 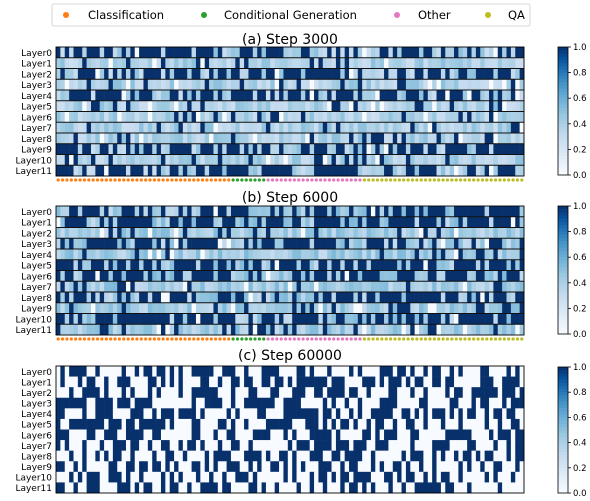 What do you see at coordinates (33, 479) in the screenshot?
I see `y-tick-label: Layer10` at bounding box center [33, 479].